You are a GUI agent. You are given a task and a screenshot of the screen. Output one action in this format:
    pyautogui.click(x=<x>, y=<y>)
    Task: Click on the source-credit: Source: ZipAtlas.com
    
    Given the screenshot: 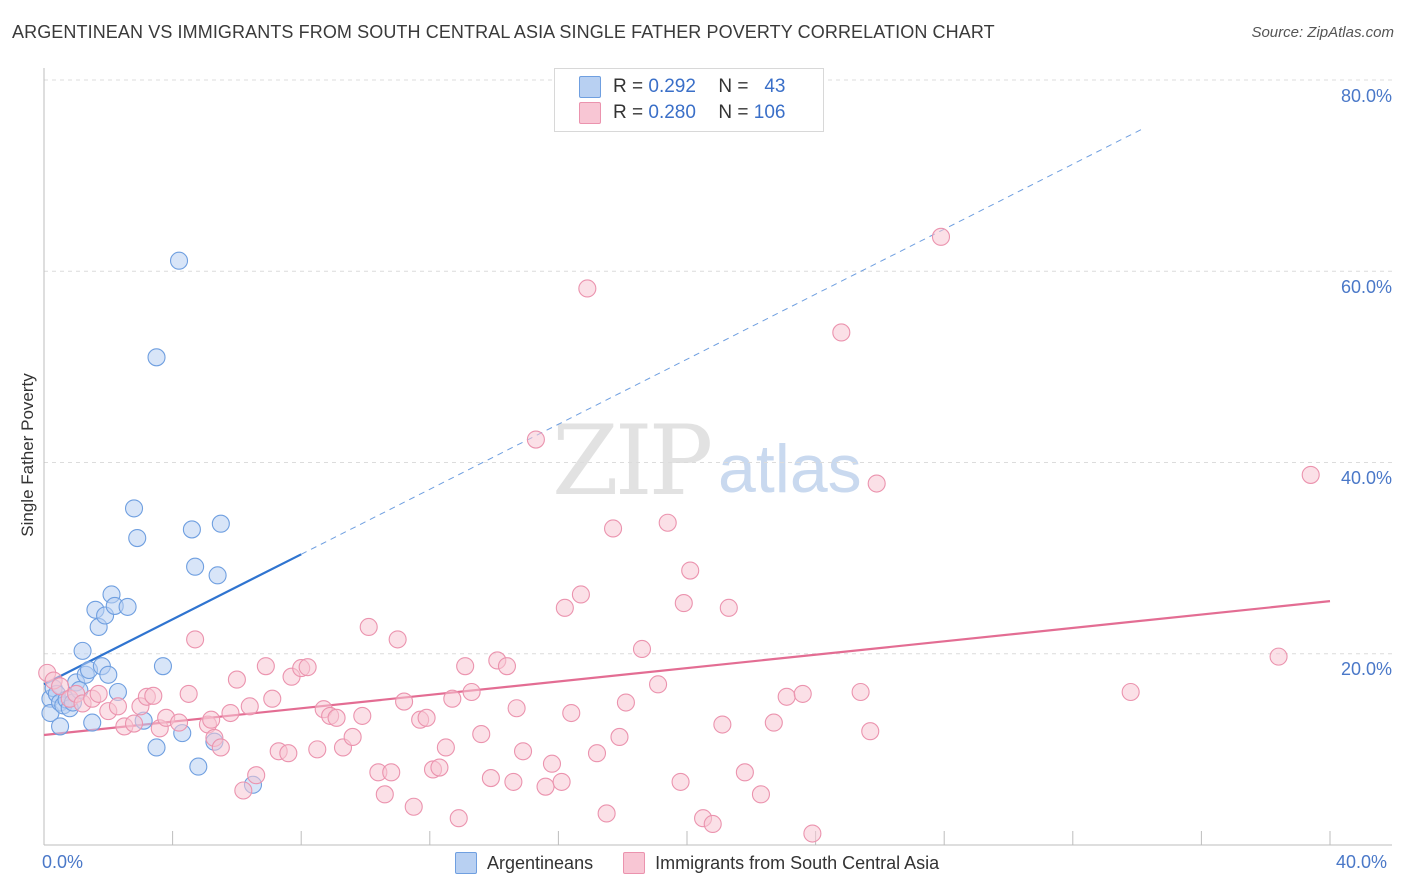 What is the action you would take?
    pyautogui.click(x=1322, y=32)
    